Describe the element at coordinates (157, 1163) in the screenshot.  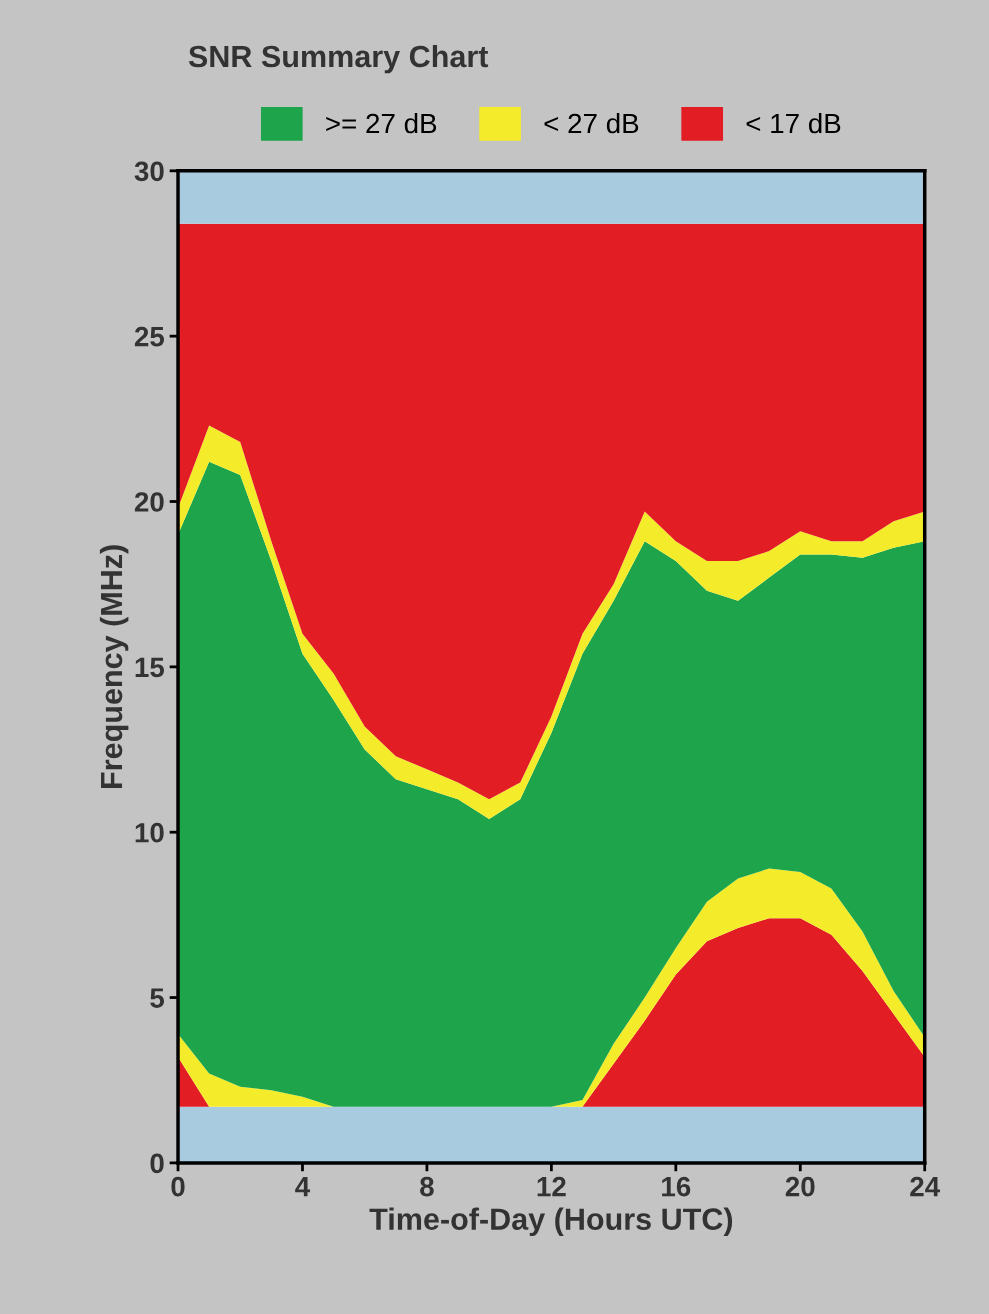
I see `y-tick-label: 0` at that location.